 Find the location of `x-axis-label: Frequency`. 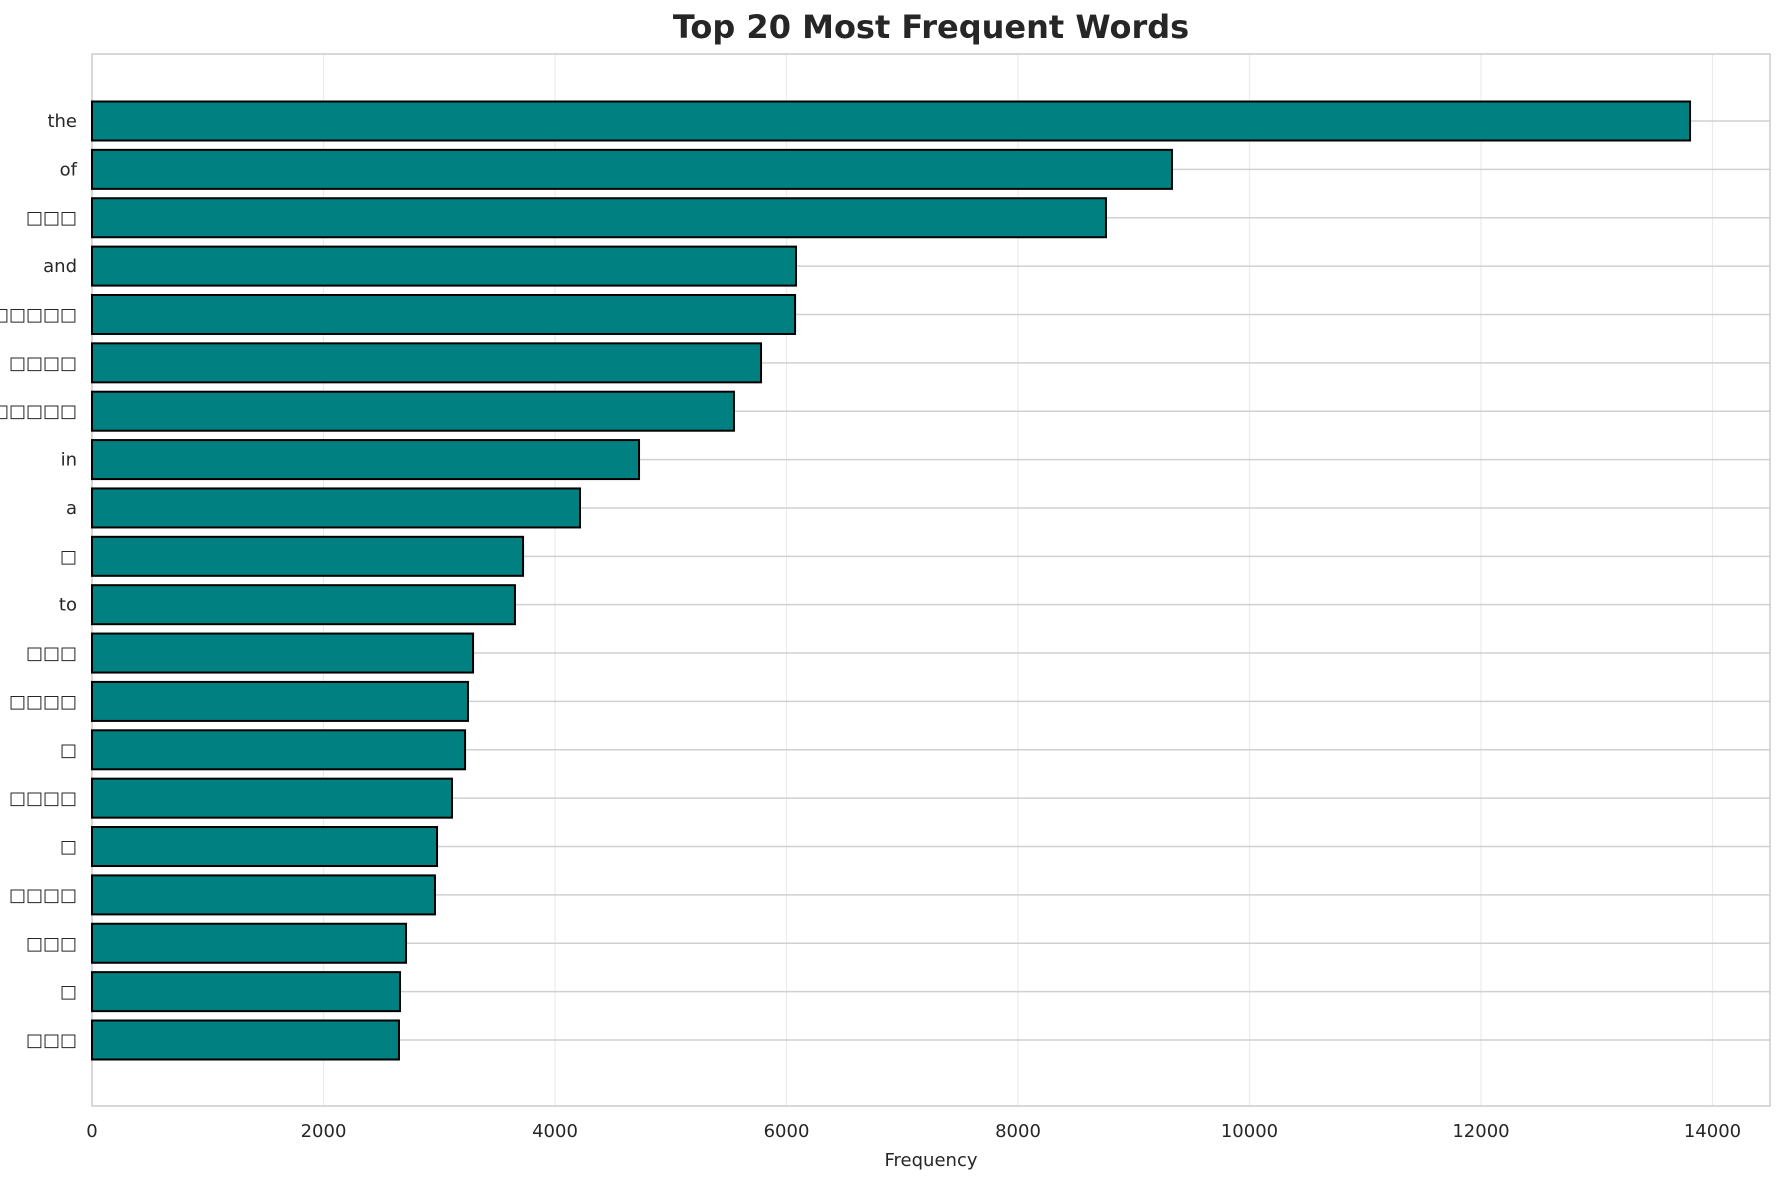

x-axis-label: Frequency is located at coordinates (931, 1160).